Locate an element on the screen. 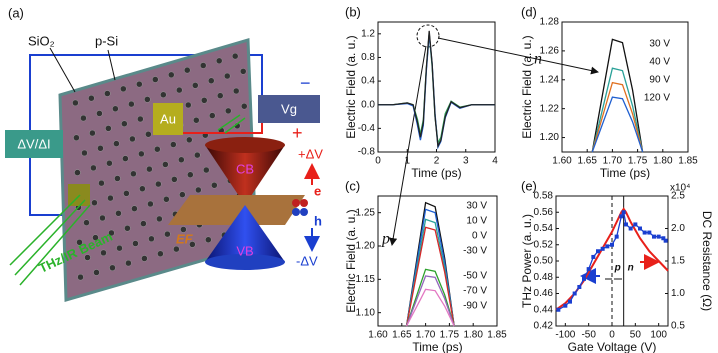  legend-label: 40 V is located at coordinates (659, 62).